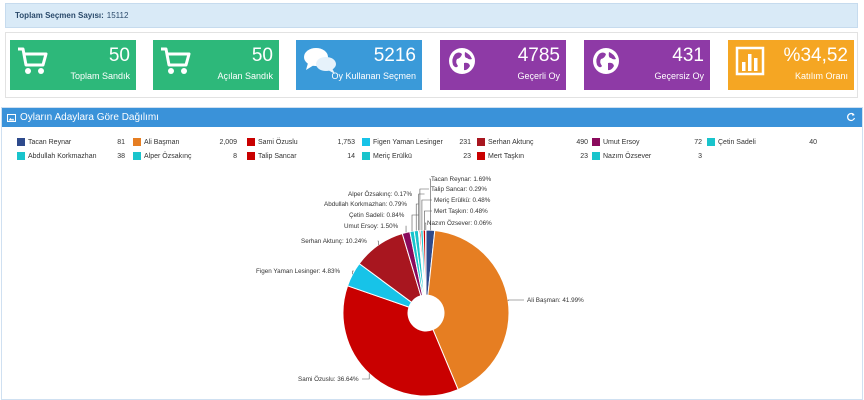 Image resolution: width=864 pixels, height=400 pixels. I want to click on legend-item: Ali Başman 2,009, so click(186, 142).